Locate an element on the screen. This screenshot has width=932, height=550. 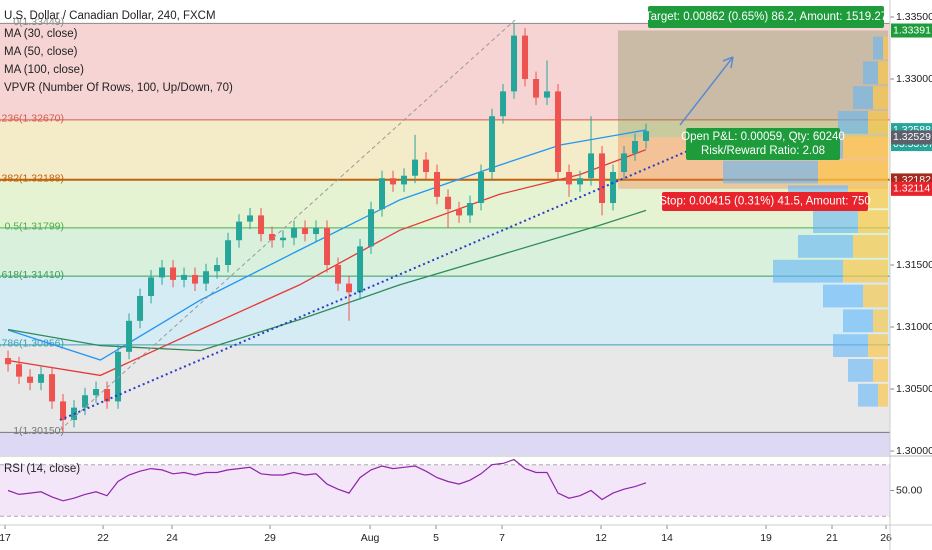
arrow is located at coordinates (706, 91).